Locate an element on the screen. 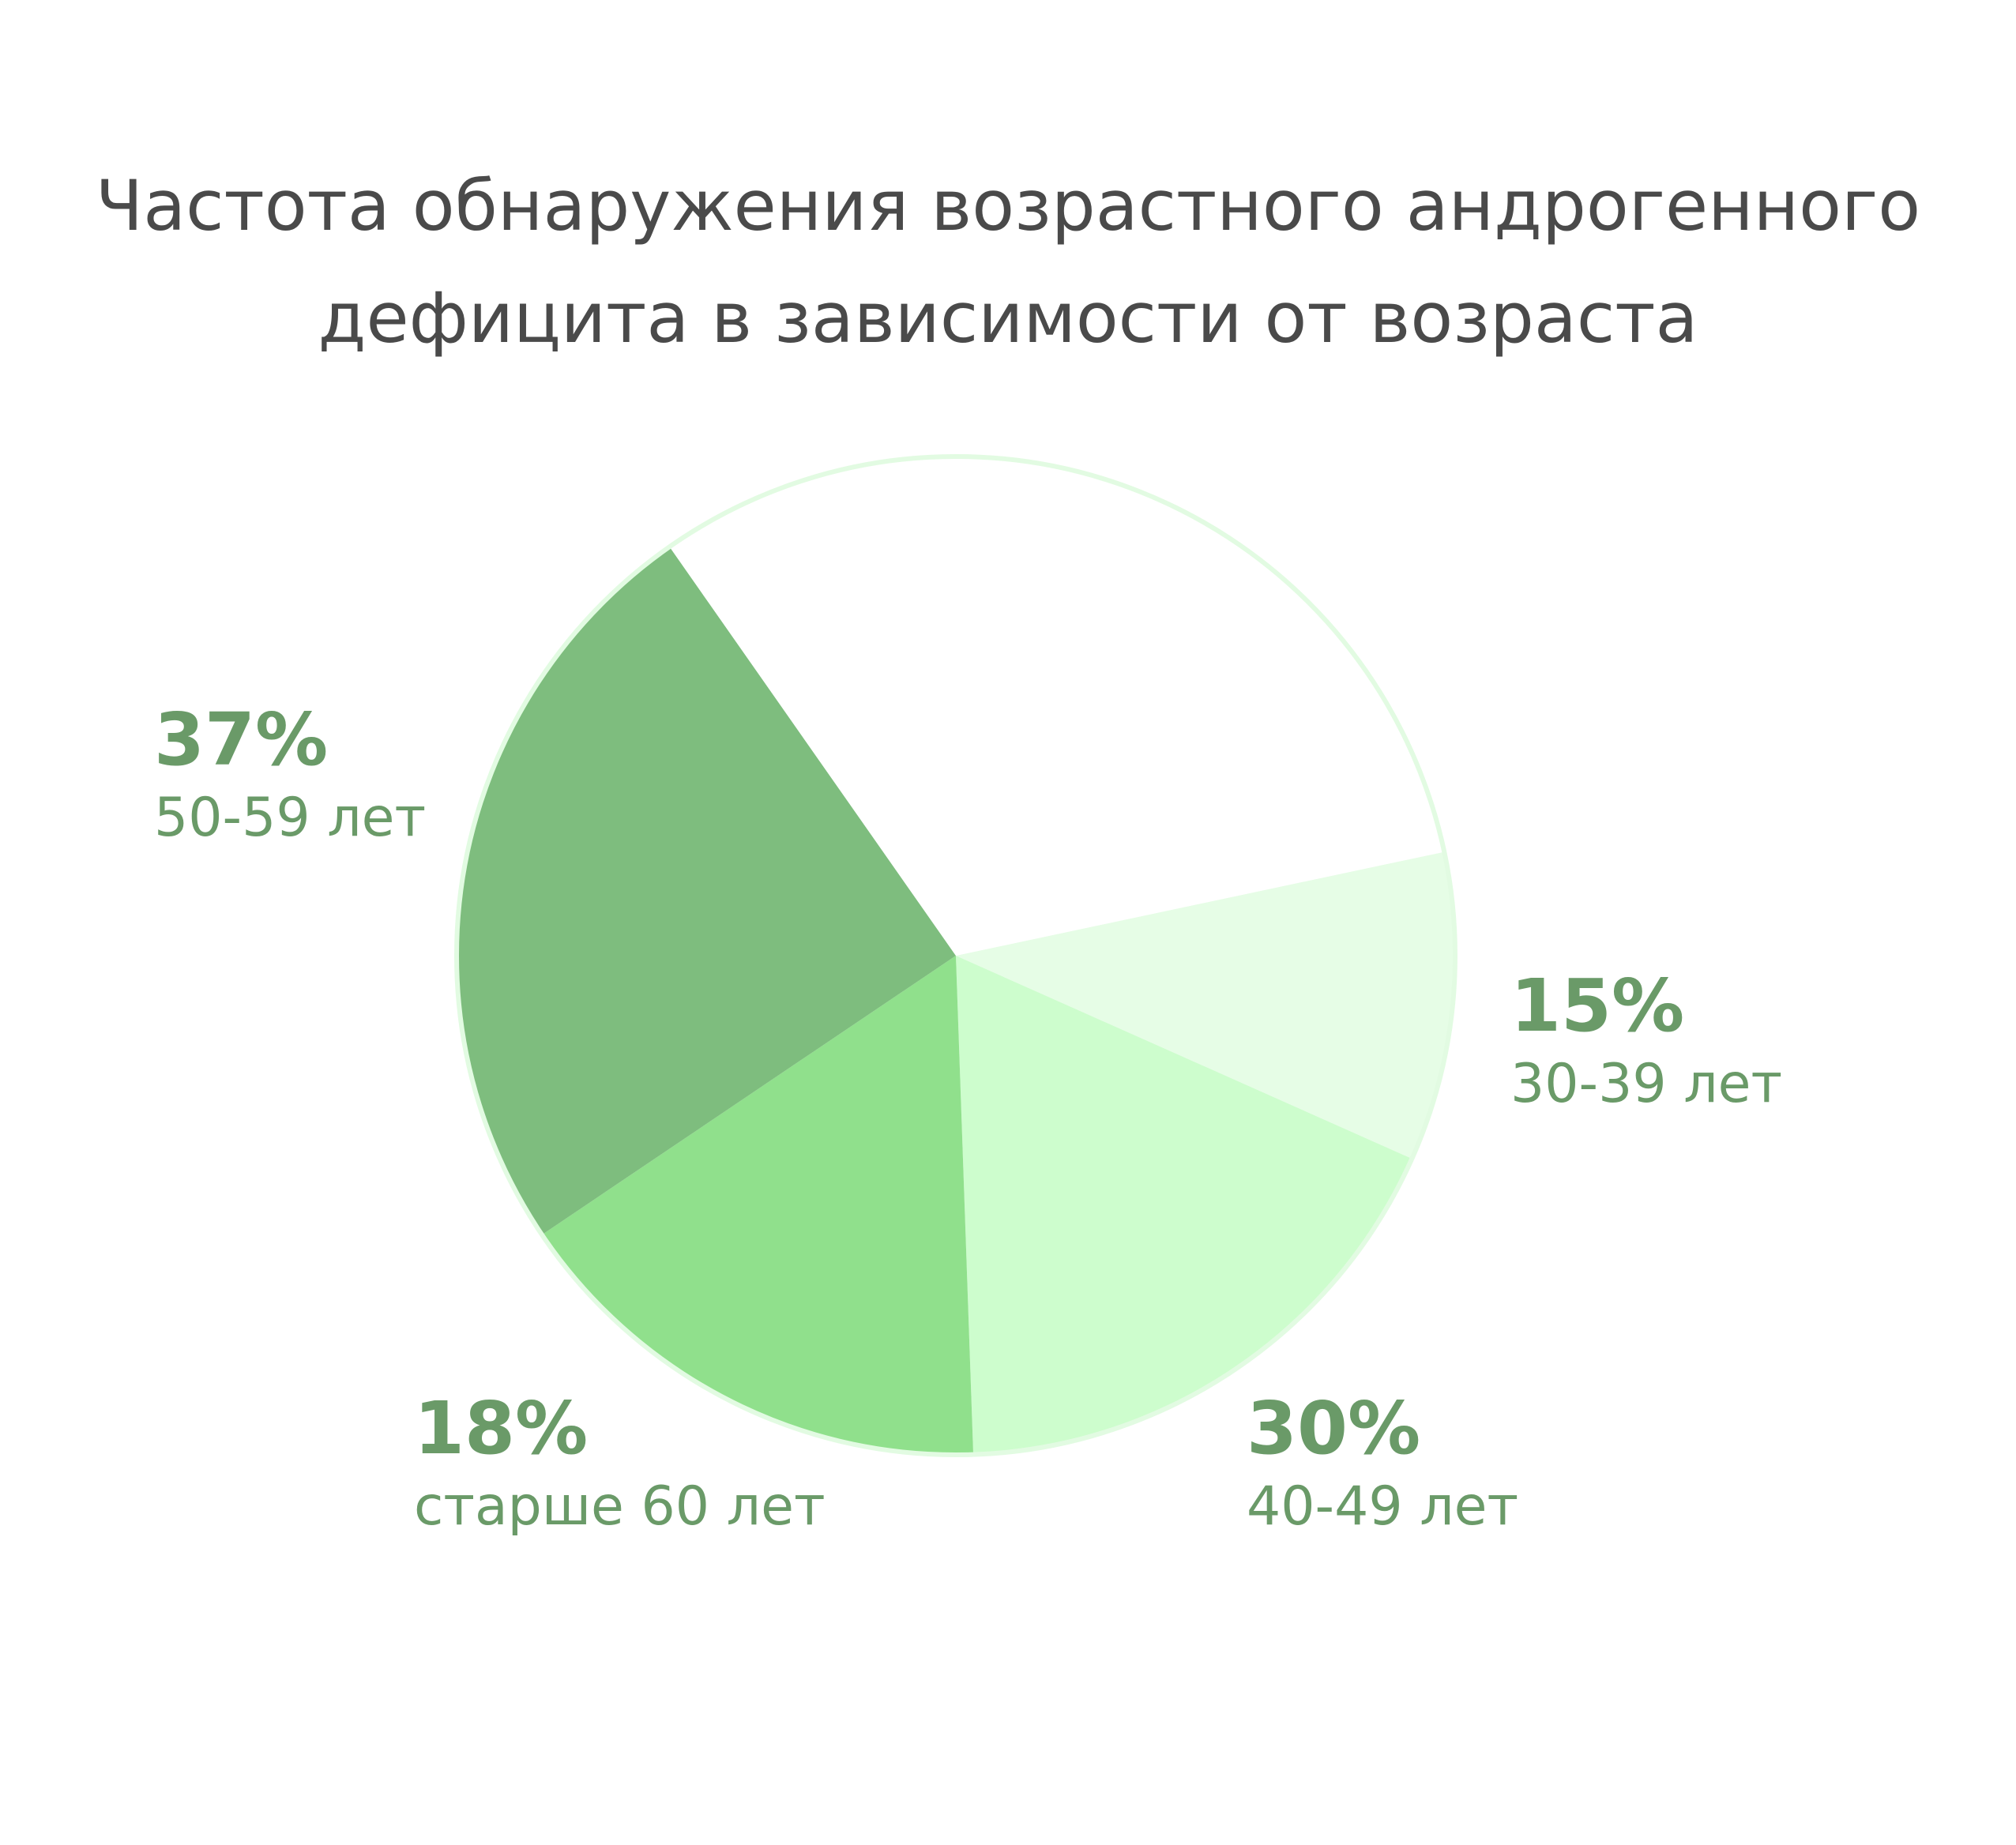 The height and width of the screenshot is (1845, 2016). slice-category-label: старше 60 лет is located at coordinates (620, 1506).